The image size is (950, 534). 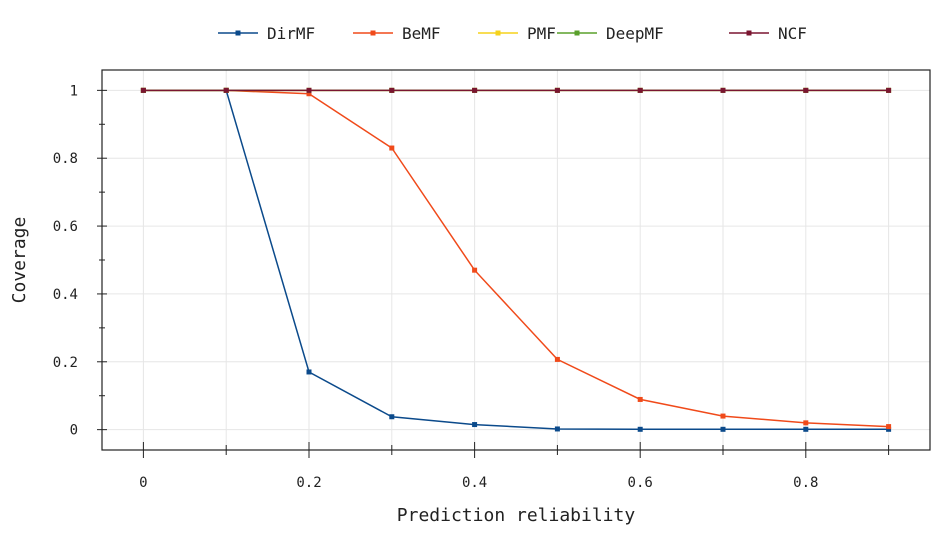 I want to click on legend: DirMF BeMF PMF DeepMF NCF, so click(x=512, y=33).